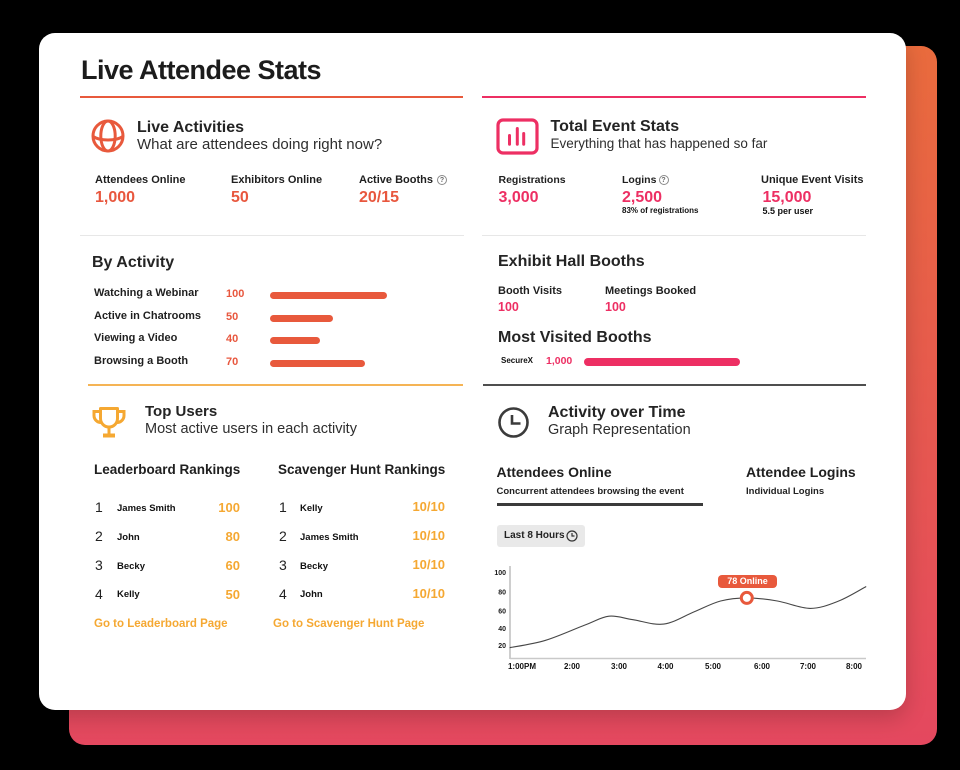 This screenshot has width=960, height=770. I want to click on svg-text: 7:00, so click(808, 666).